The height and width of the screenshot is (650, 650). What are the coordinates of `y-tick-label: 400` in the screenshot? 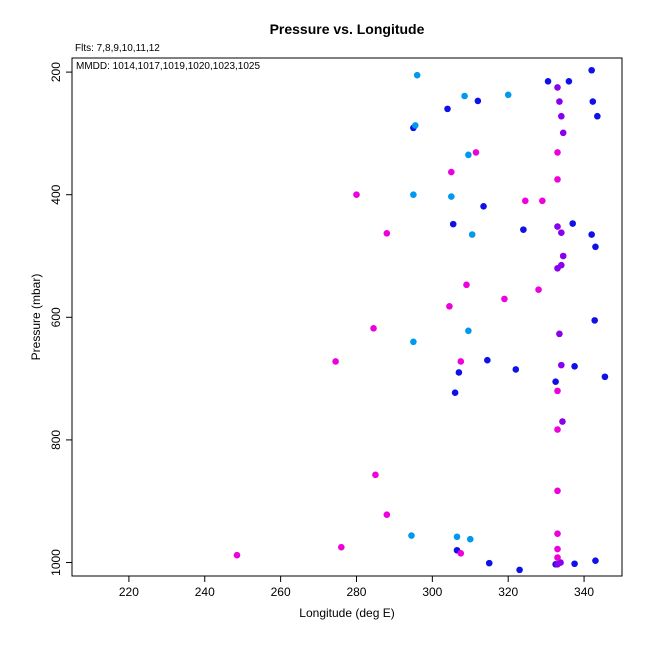 It's located at (56, 194).